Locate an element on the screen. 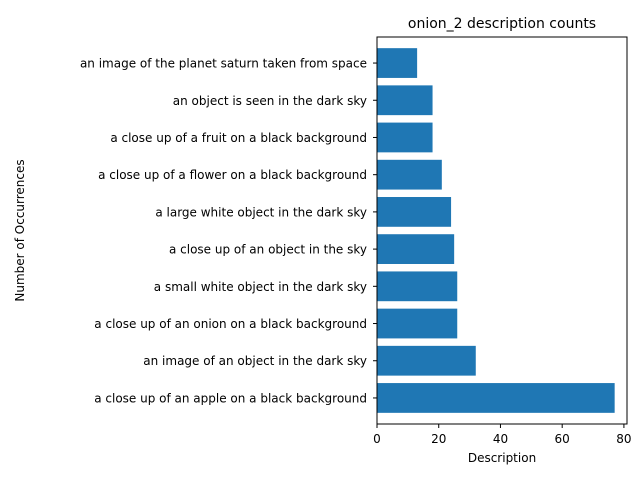 This screenshot has width=640, height=484. y-tick-label: an object is seen in the dark sky is located at coordinates (270, 101).